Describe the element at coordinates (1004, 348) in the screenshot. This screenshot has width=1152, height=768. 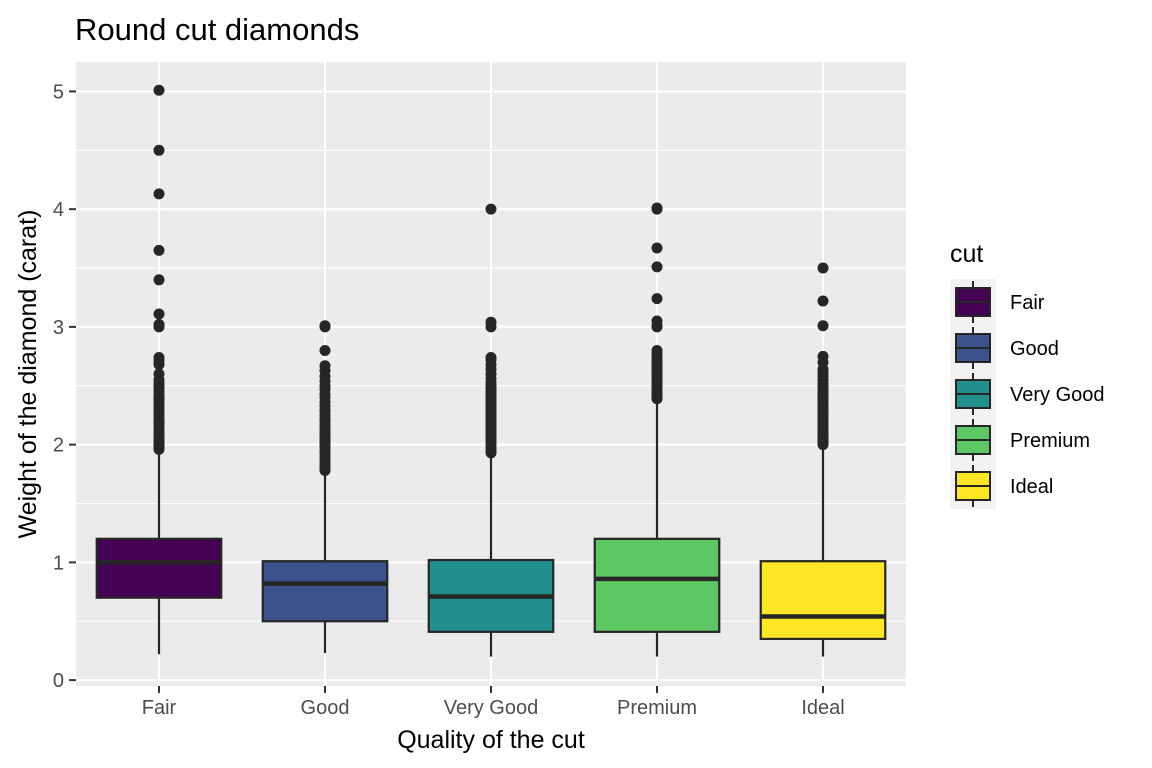
I see `legend-item-good: Good` at that location.